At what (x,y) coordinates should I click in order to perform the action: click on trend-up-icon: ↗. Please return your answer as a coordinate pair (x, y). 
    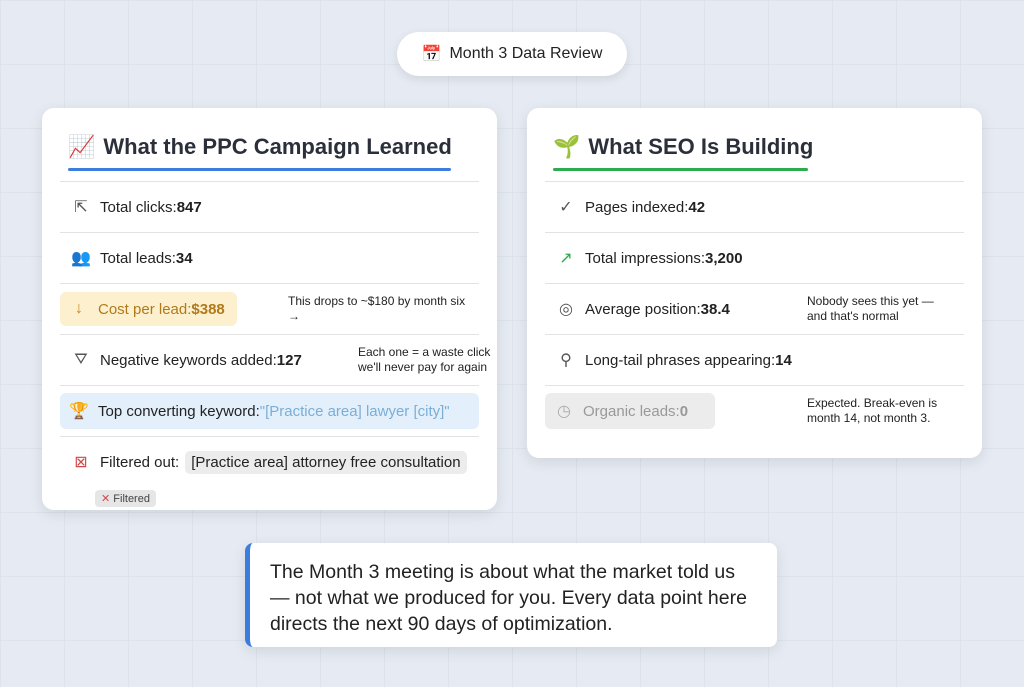
    Looking at the image, I should click on (566, 258).